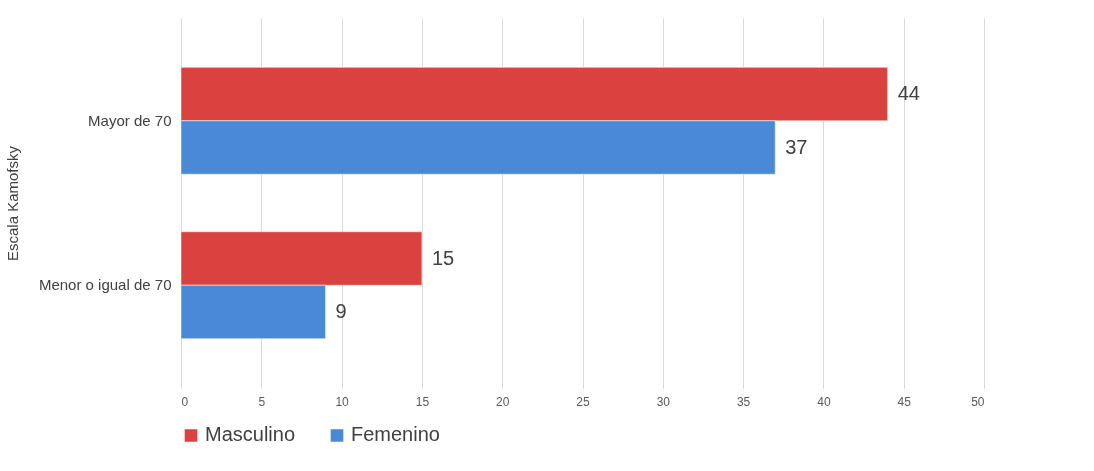 The height and width of the screenshot is (471, 1094). I want to click on x-tick-label: 30, so click(663, 401).